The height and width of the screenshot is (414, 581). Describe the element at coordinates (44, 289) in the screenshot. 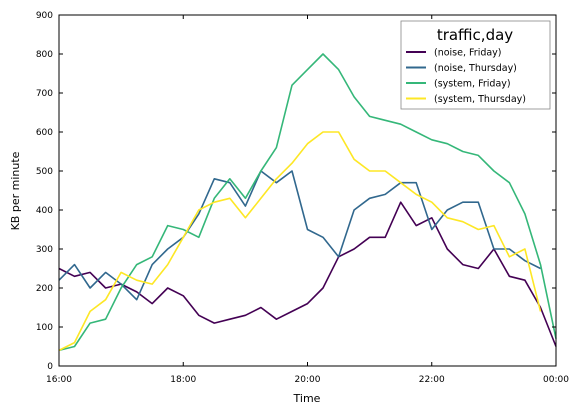

I see `y-tick-label: 200` at that location.